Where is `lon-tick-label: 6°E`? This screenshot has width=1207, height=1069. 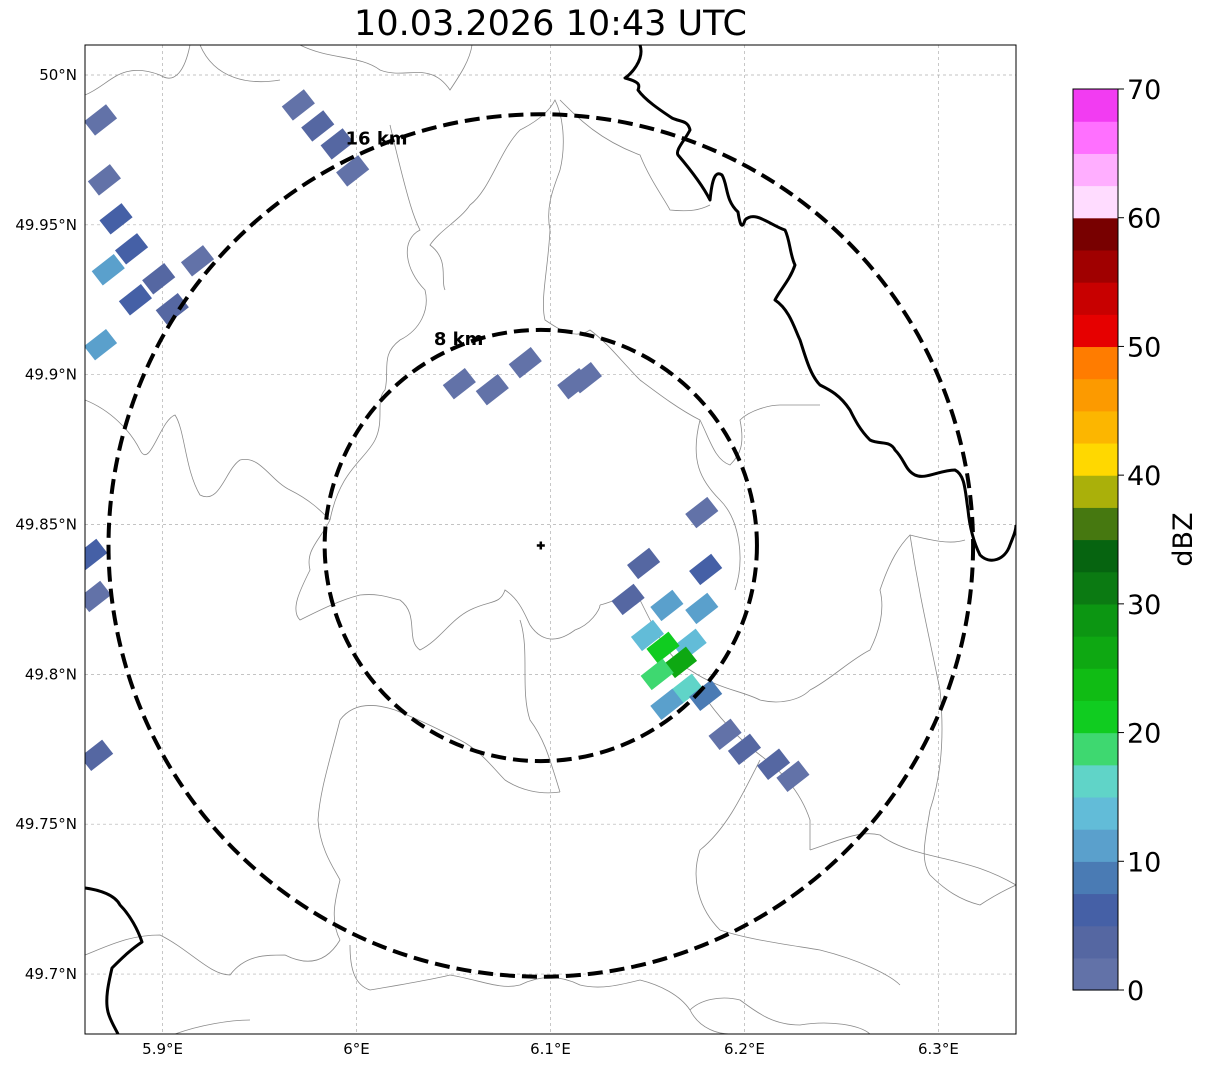 lon-tick-label: 6°E is located at coordinates (356, 1049).